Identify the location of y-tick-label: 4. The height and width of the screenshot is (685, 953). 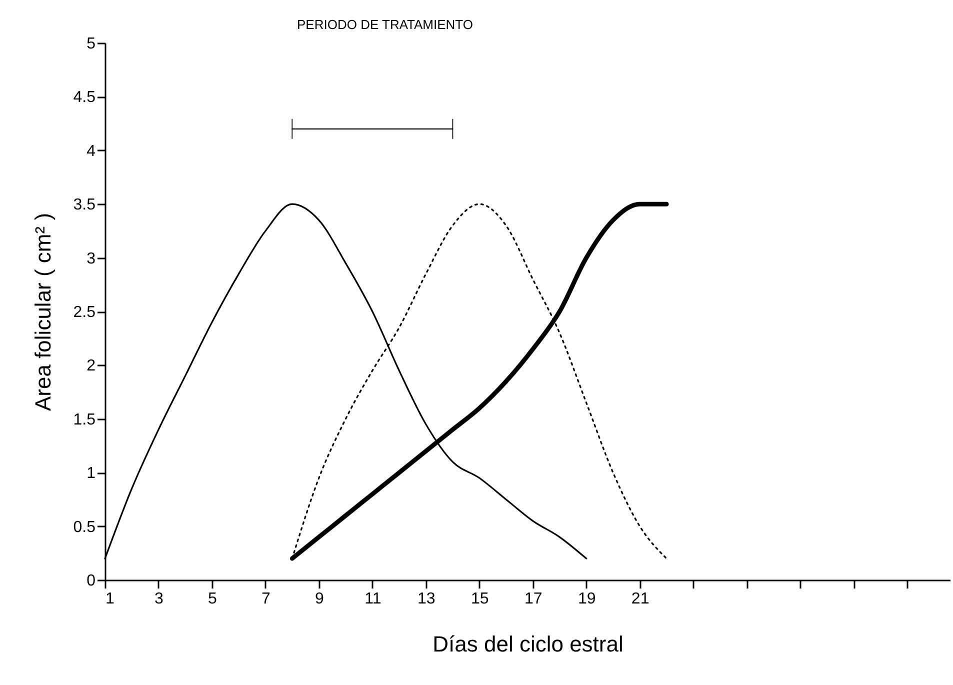
(91, 151).